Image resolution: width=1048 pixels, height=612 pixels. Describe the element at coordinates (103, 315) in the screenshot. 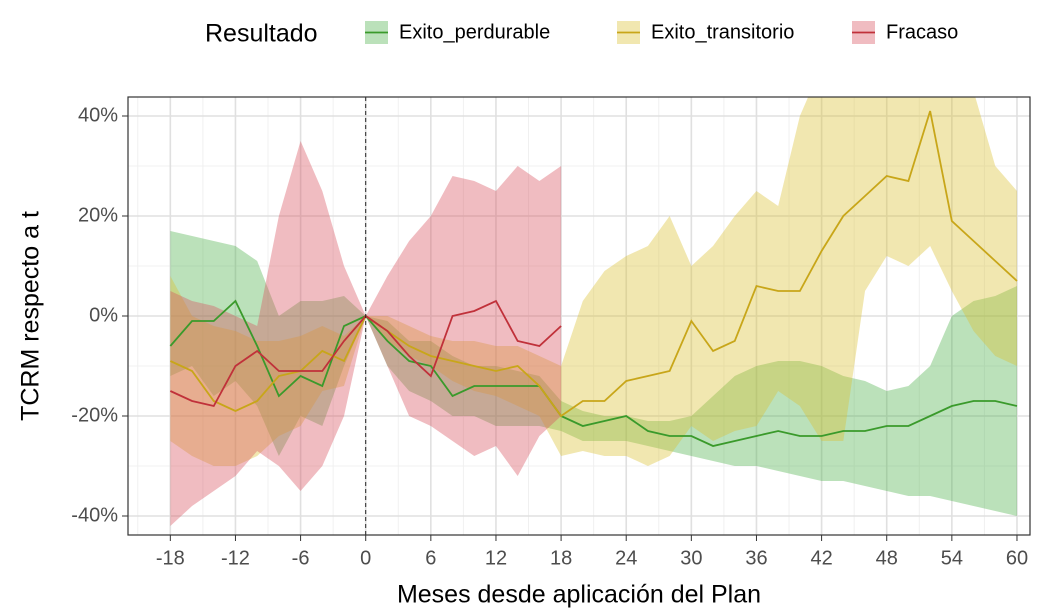

I see `y-tick-label: 0%` at that location.